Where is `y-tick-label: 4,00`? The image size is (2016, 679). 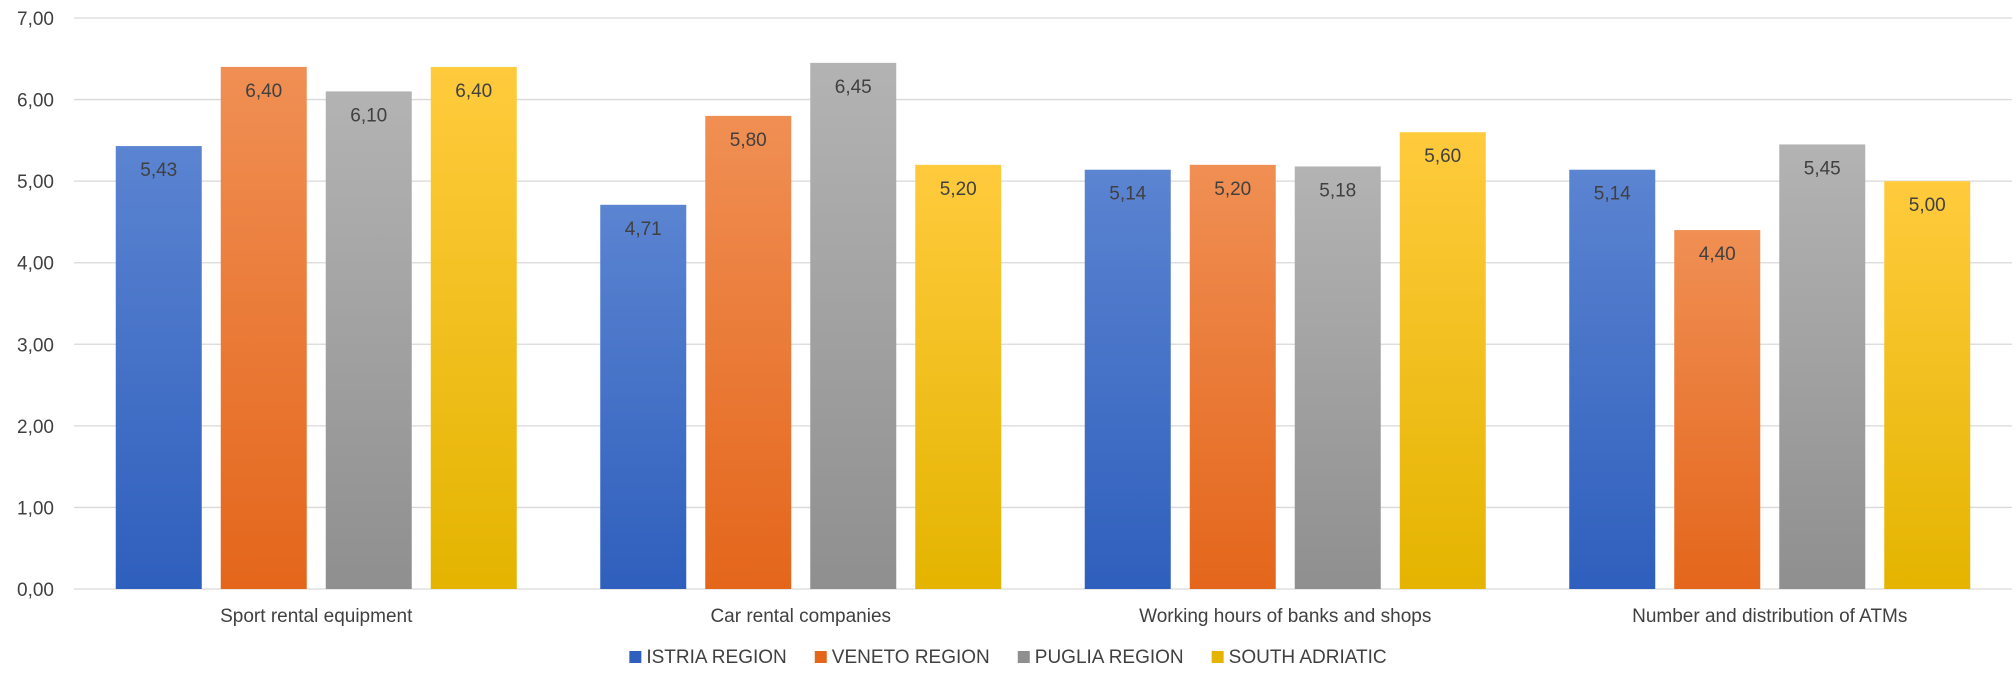
y-tick-label: 4,00 is located at coordinates (35, 264).